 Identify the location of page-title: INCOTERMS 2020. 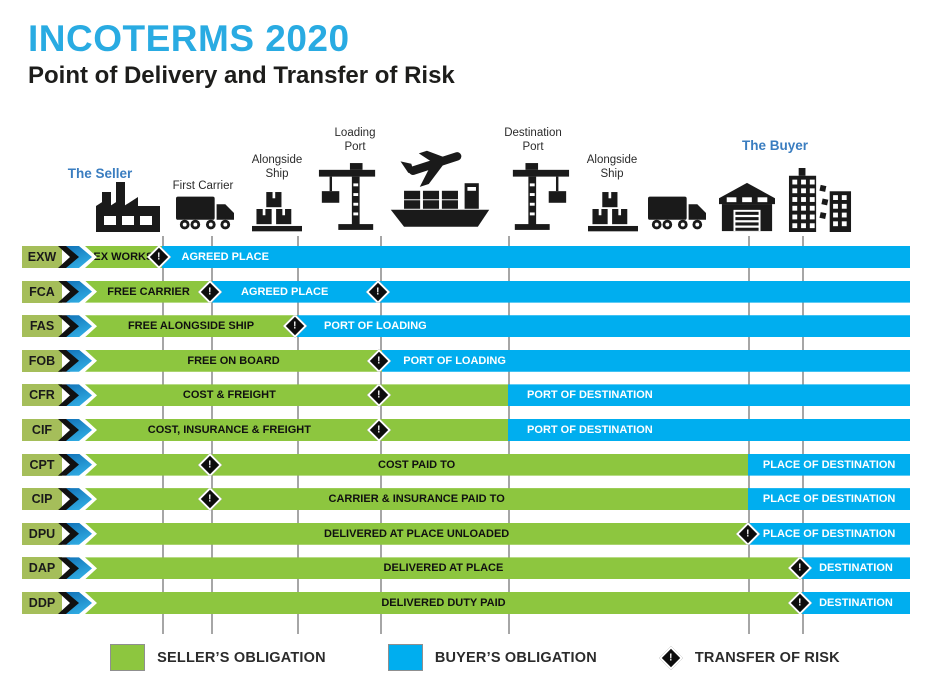
(189, 38).